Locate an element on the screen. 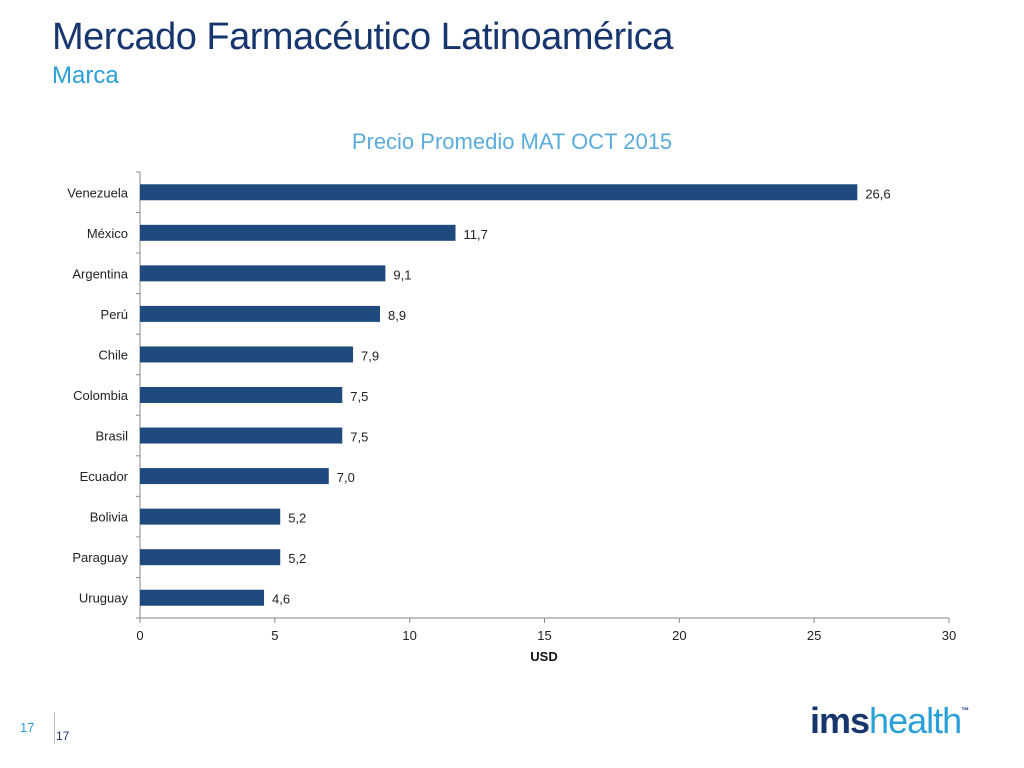 The width and height of the screenshot is (1024, 768). page-divider is located at coordinates (54, 728).